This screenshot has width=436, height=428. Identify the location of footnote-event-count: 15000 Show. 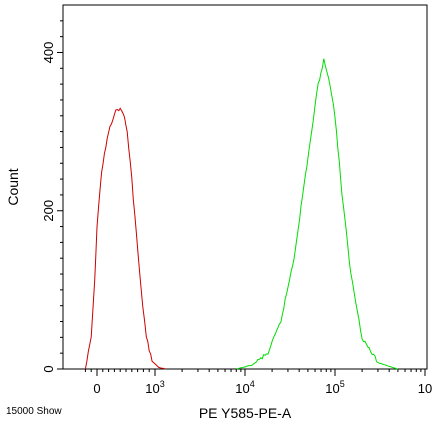
(34, 411).